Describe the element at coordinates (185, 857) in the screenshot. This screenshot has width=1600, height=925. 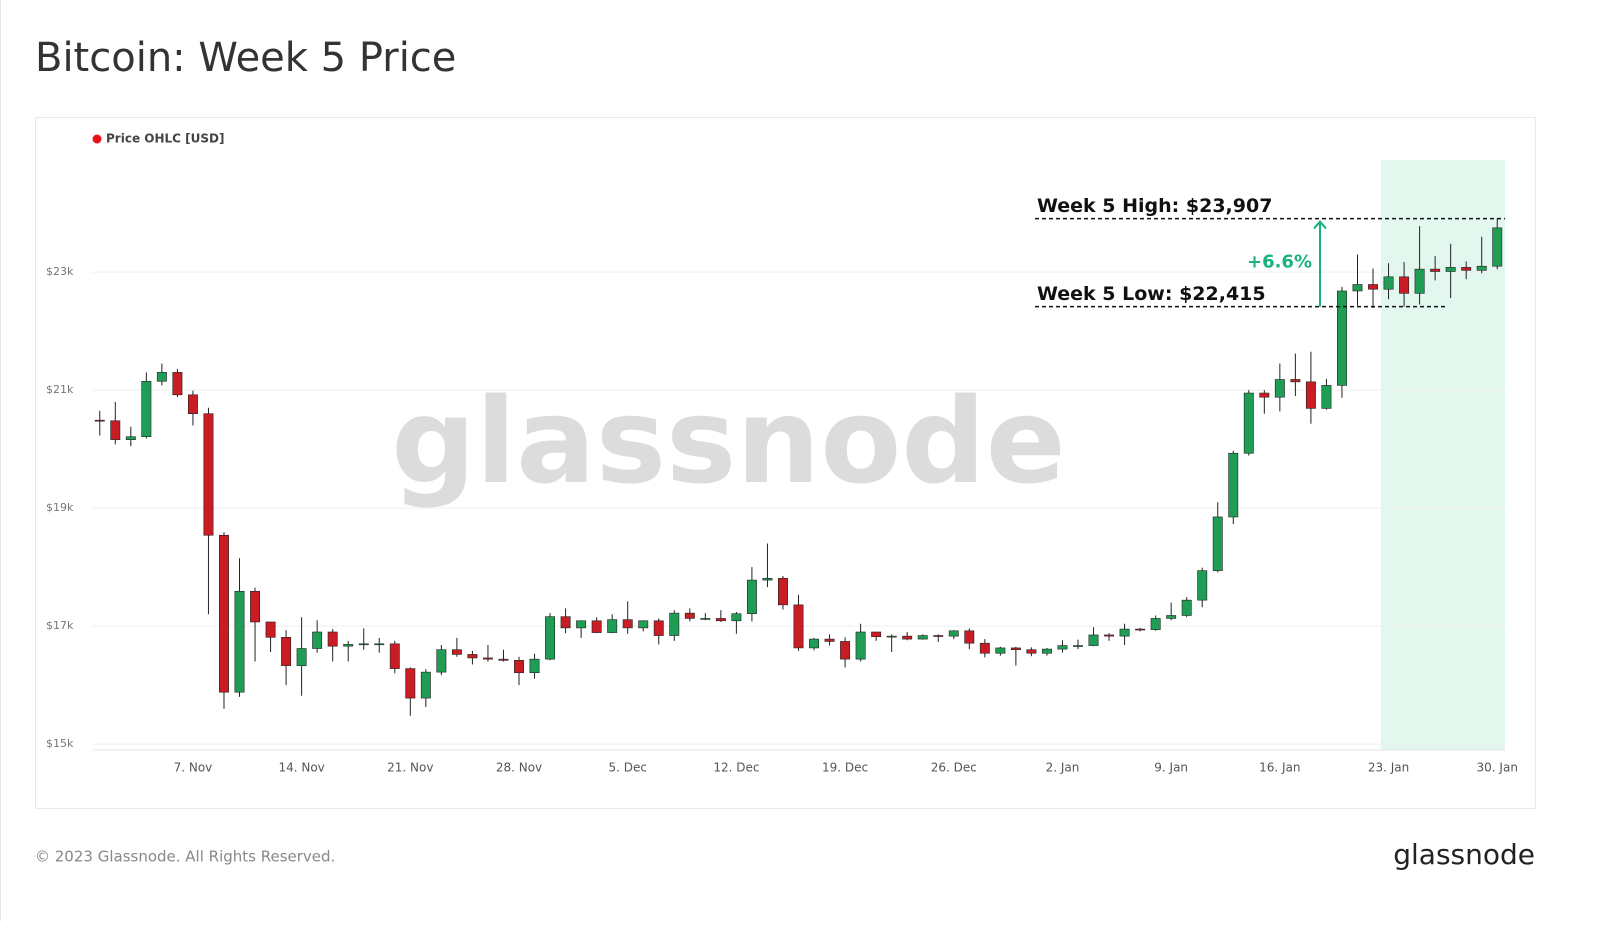
I see `copyright: © 2023 Glassnode. All Rights Reserved.` at that location.